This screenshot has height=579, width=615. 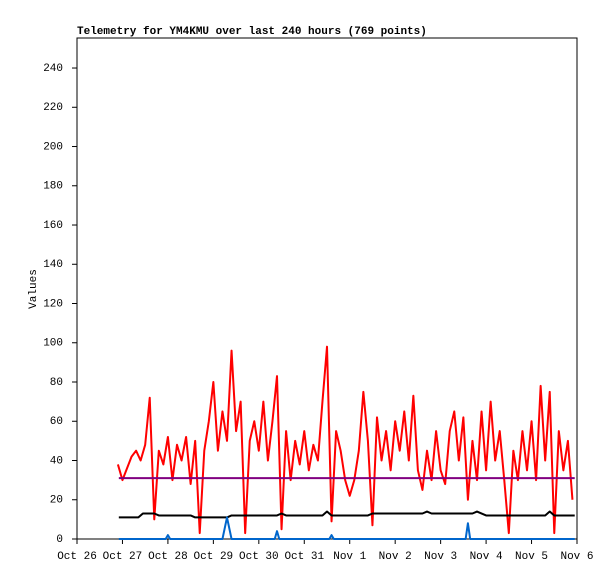 I want to click on y-tick-label: 80, so click(x=56, y=383).